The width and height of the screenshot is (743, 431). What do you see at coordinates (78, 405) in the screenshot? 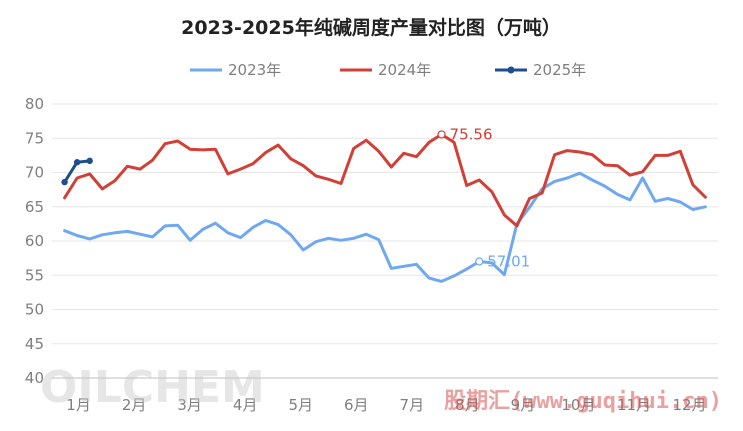
I see `x-tick-label: 1月` at bounding box center [78, 405].